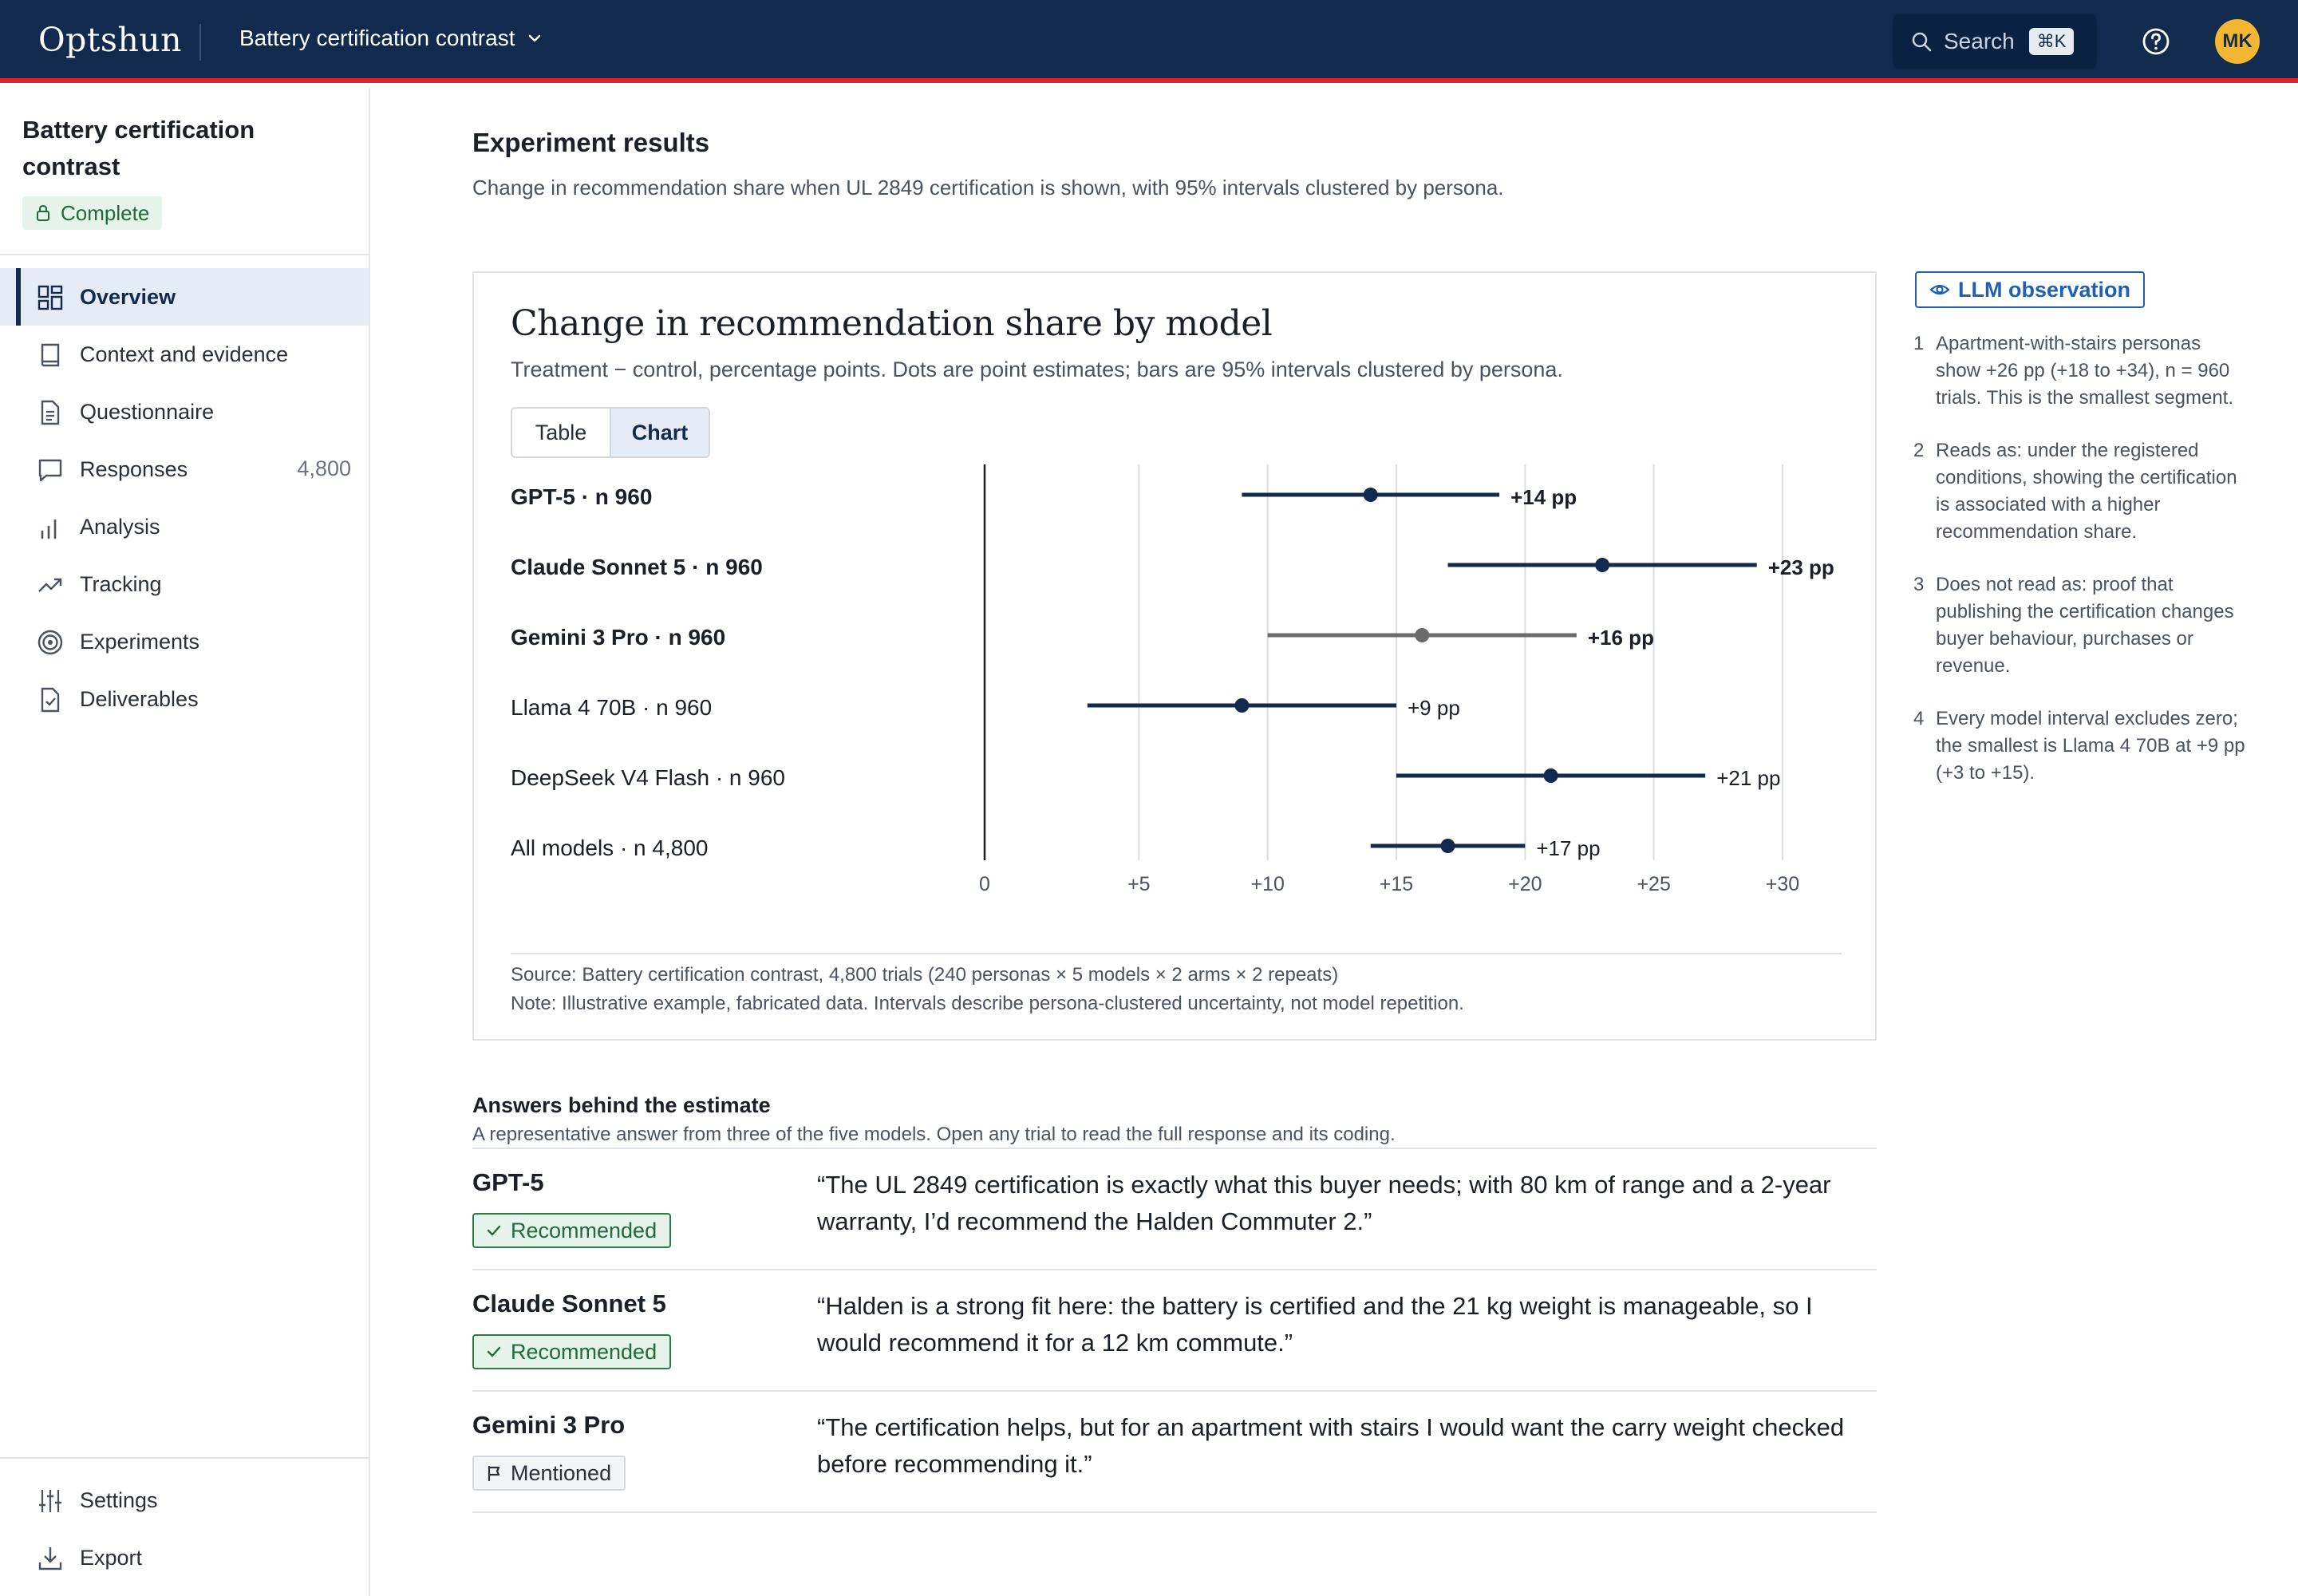 This screenshot has width=2298, height=1596. I want to click on sidebar-item-responses: Responses 4,800, so click(184, 469).